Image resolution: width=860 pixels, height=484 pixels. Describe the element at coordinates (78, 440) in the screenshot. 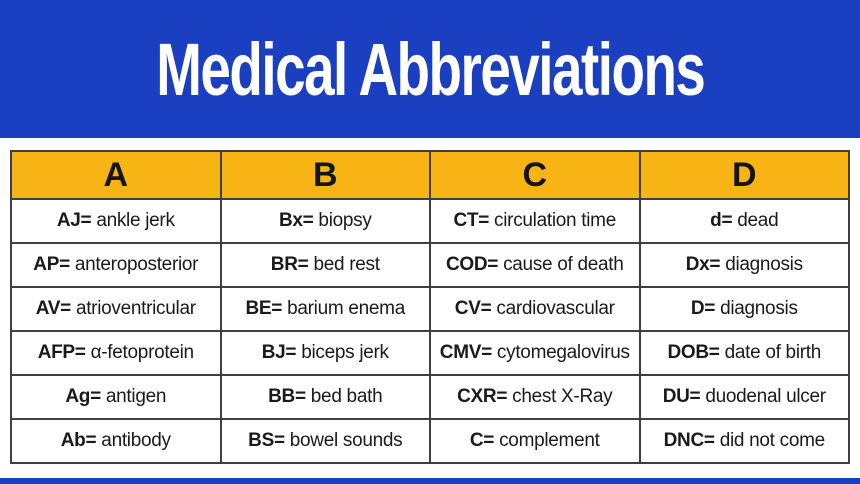

I see `abbreviation: Ab=` at that location.